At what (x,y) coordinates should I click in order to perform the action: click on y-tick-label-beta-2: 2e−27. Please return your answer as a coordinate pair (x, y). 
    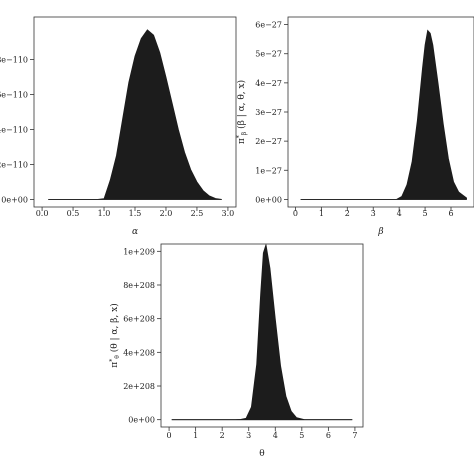
    Looking at the image, I should click on (268, 141).